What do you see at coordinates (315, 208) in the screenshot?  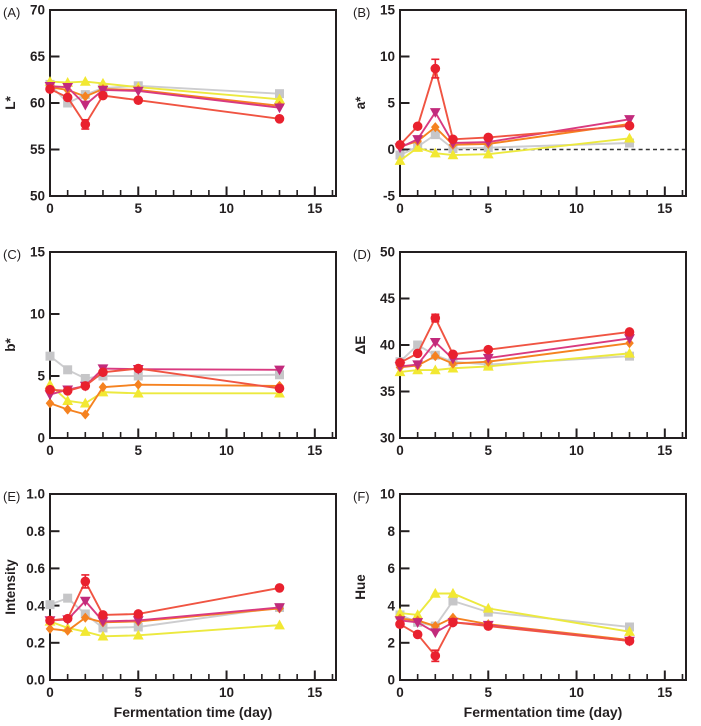 I see `x-tick-label: 15` at bounding box center [315, 208].